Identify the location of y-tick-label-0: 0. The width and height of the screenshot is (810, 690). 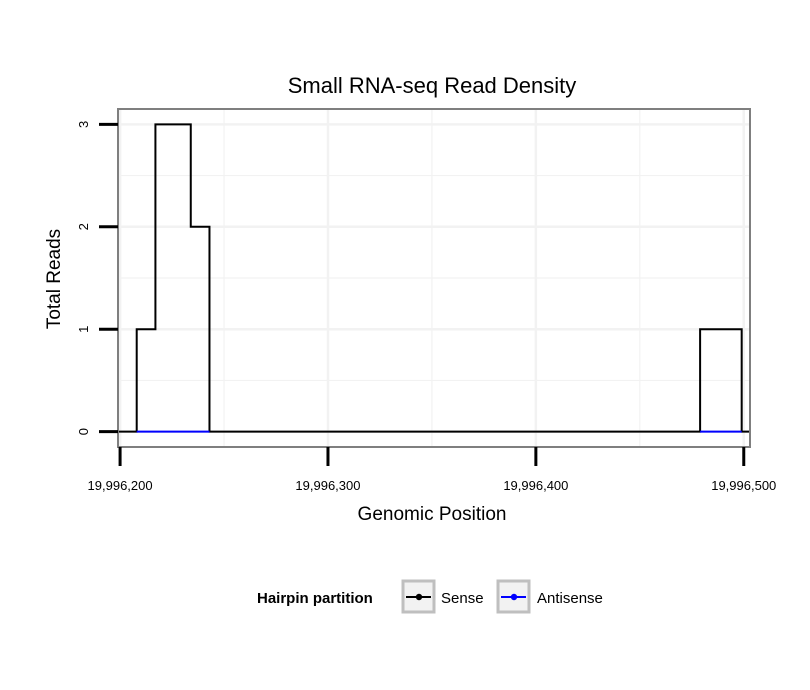
(83, 431).